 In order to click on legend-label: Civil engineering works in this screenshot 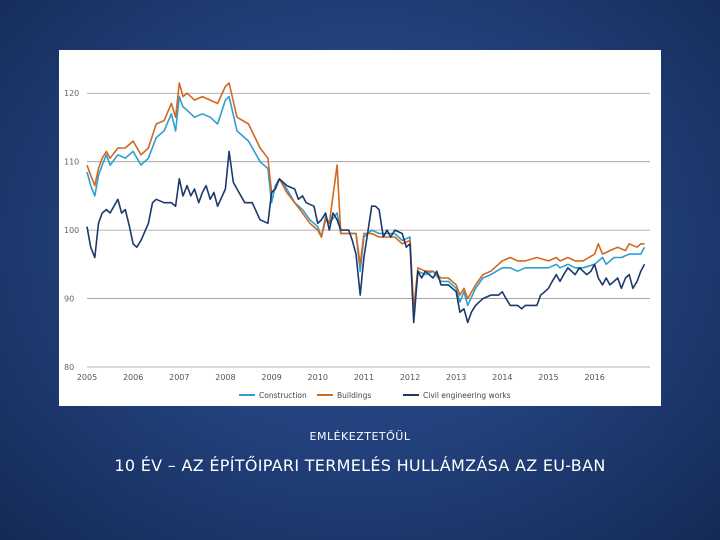, I will do `click(467, 395)`.